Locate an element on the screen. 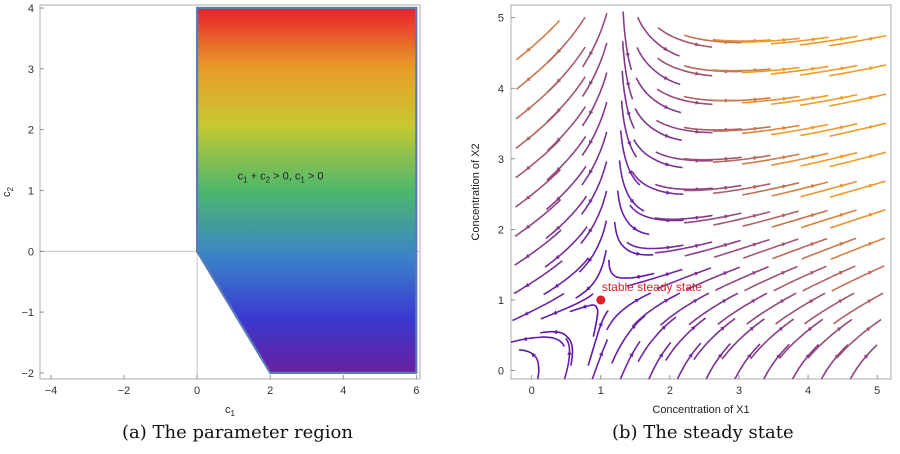 Image resolution: width=900 pixels, height=454 pixels. left-y-tick-label: 2 is located at coordinates (31, 131).